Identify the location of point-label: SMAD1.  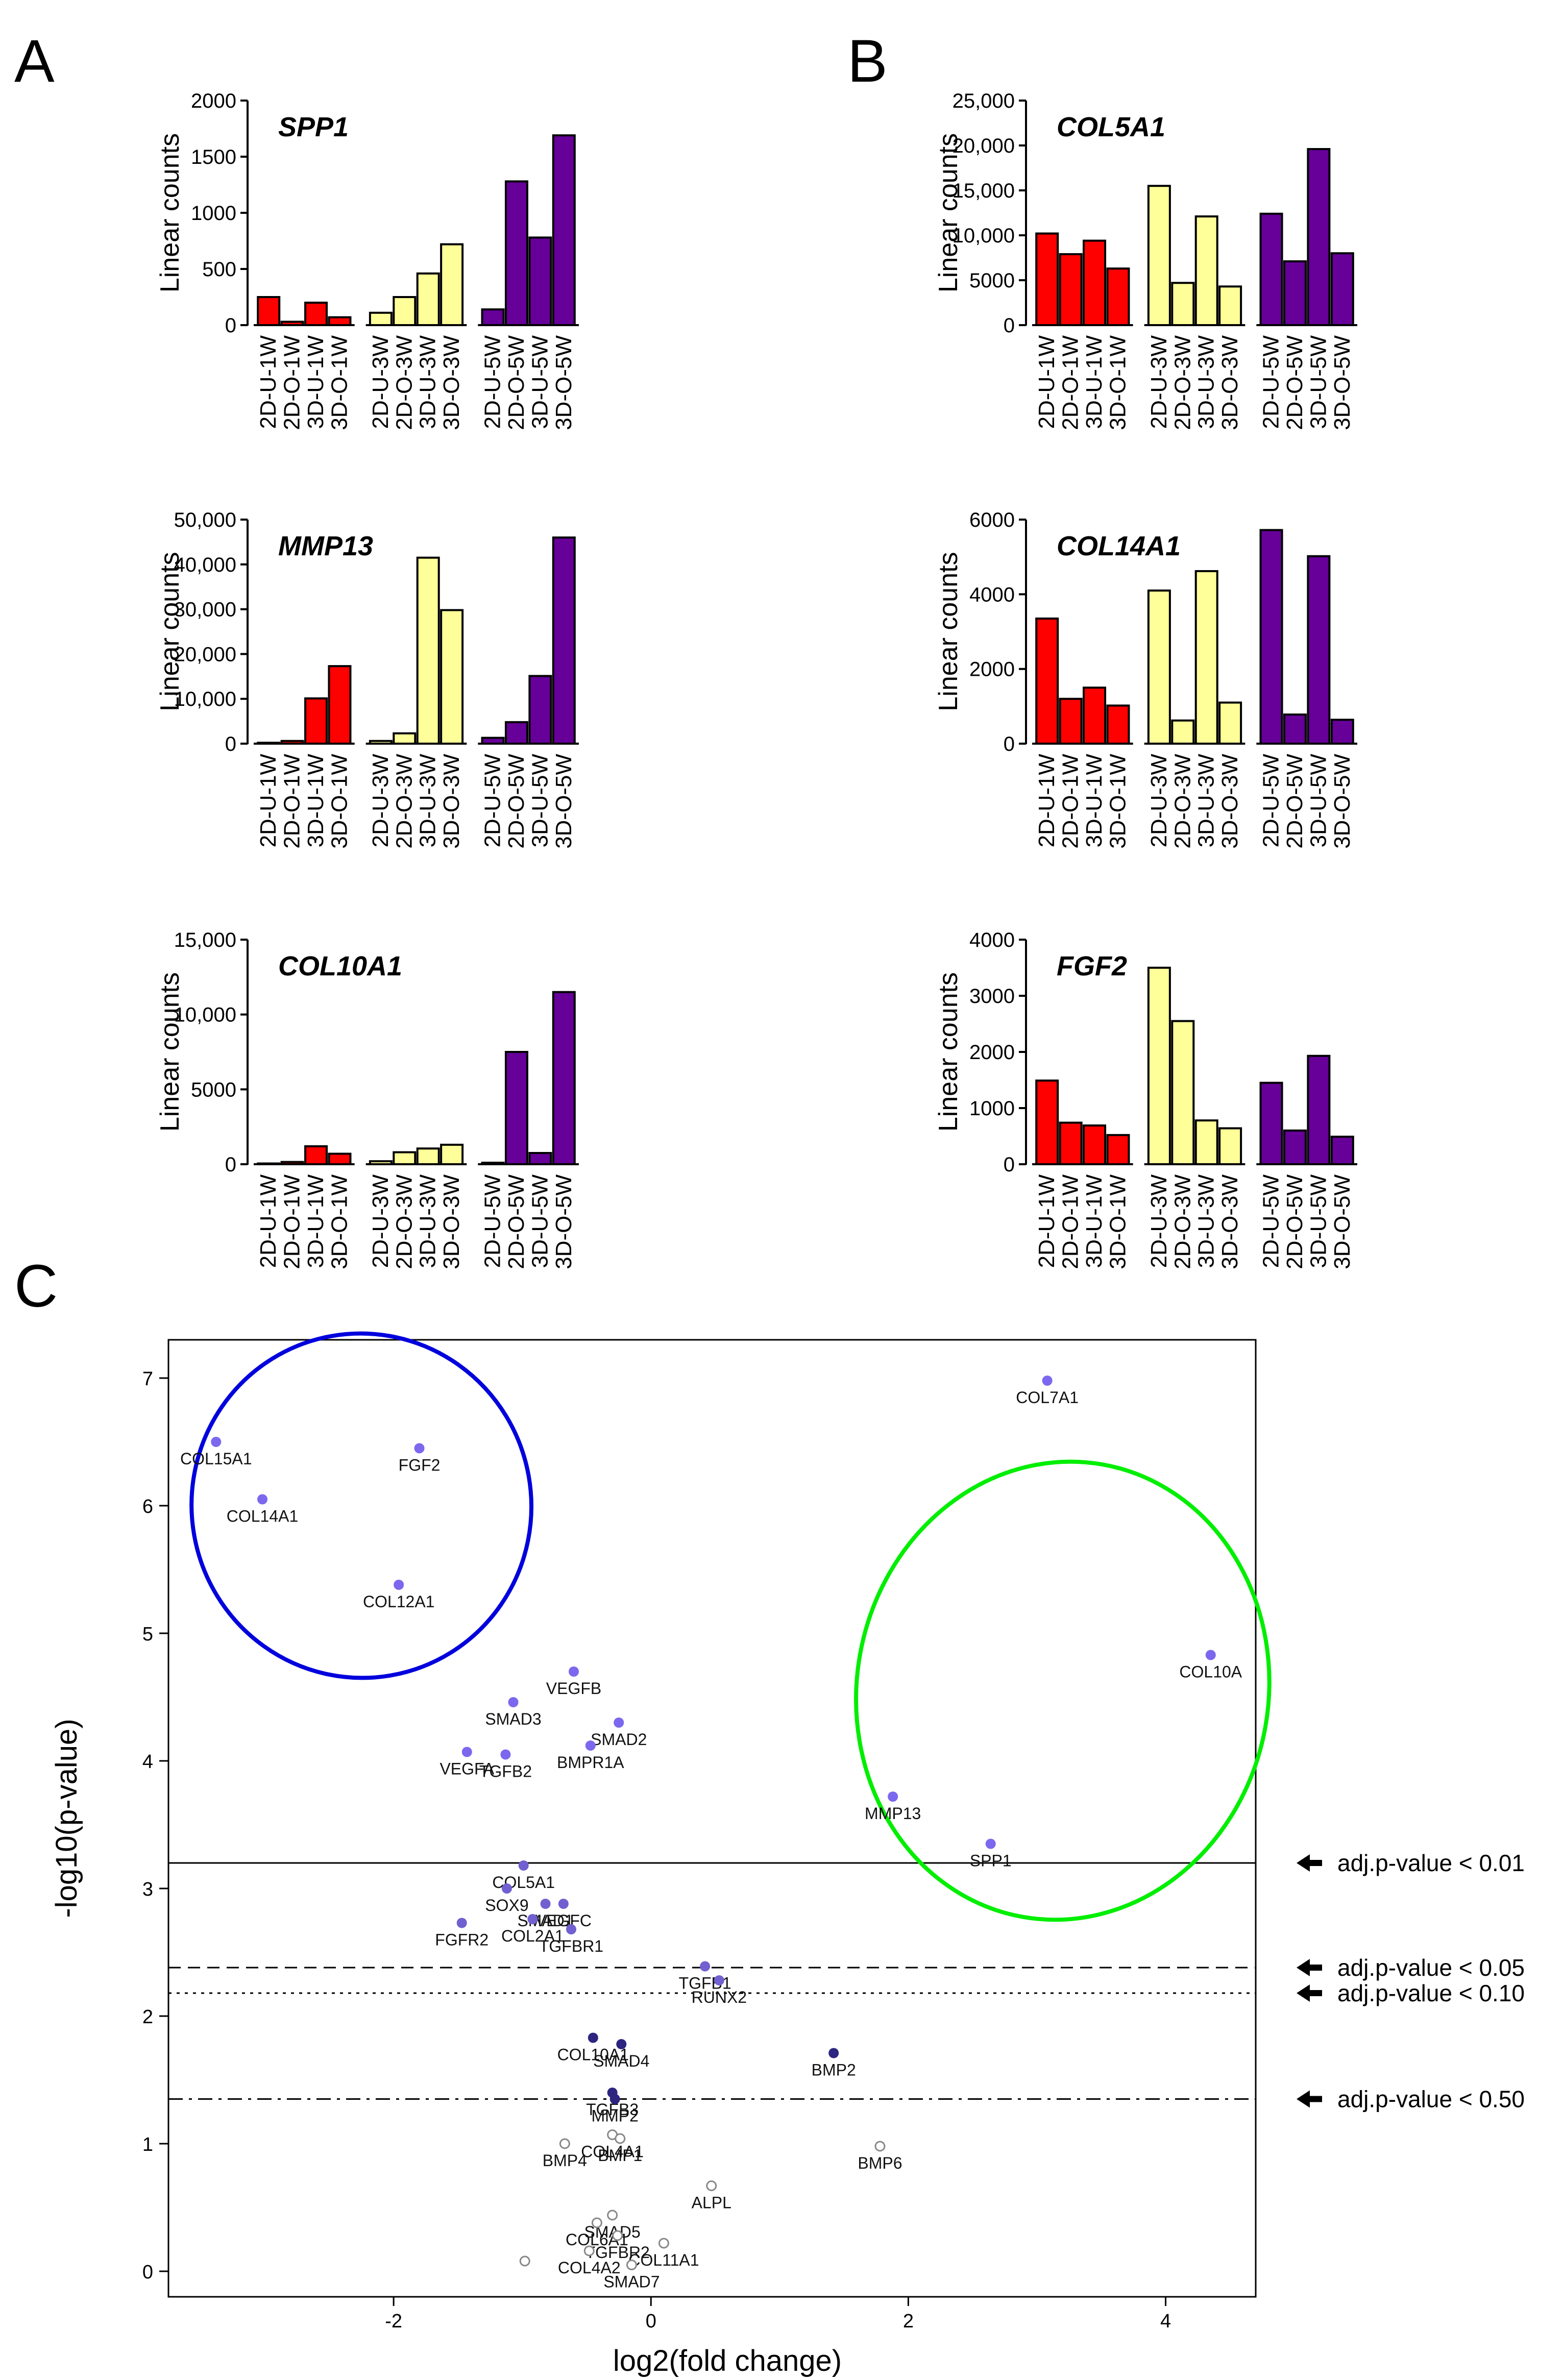
(545, 1920).